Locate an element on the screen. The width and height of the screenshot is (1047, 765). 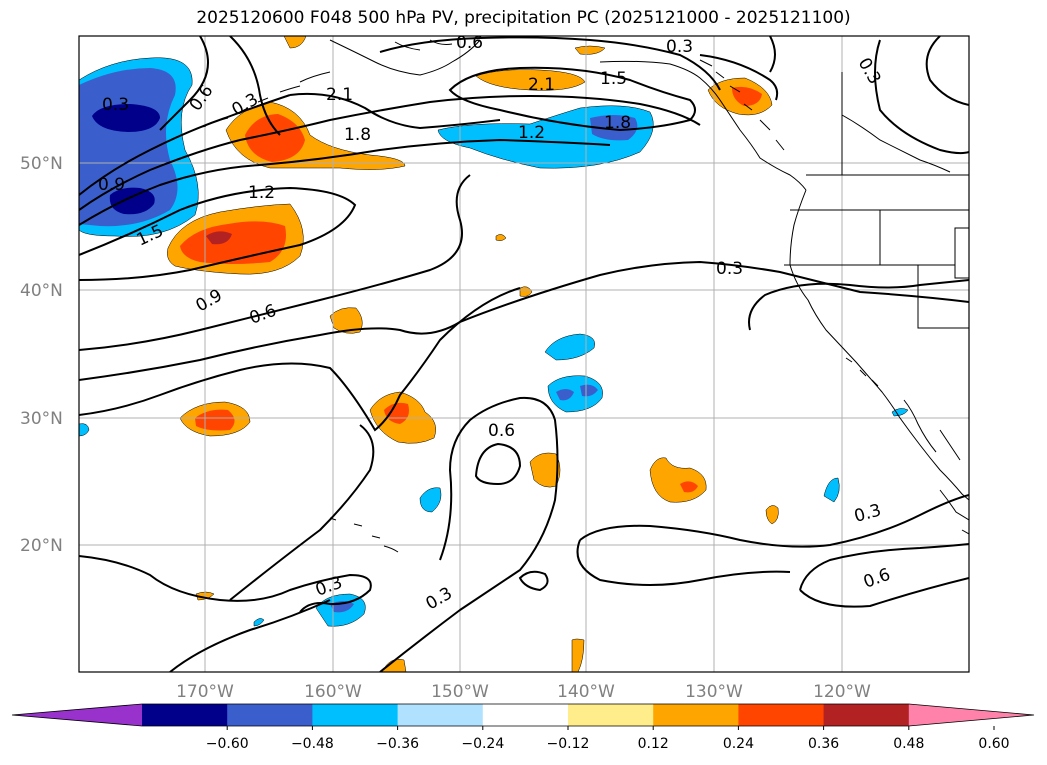
colorbar-tick-label: 0.60 is located at coordinates (993, 744).